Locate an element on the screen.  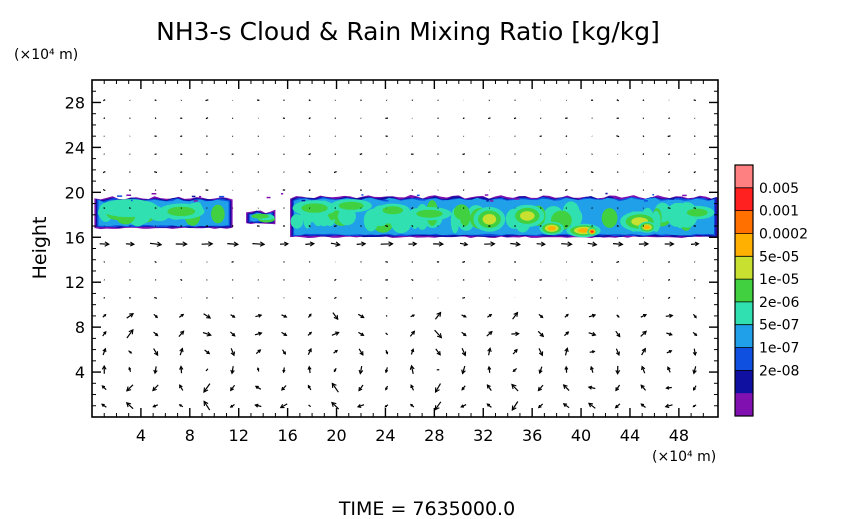
x-tick-label: 36 is located at coordinates (532, 435).